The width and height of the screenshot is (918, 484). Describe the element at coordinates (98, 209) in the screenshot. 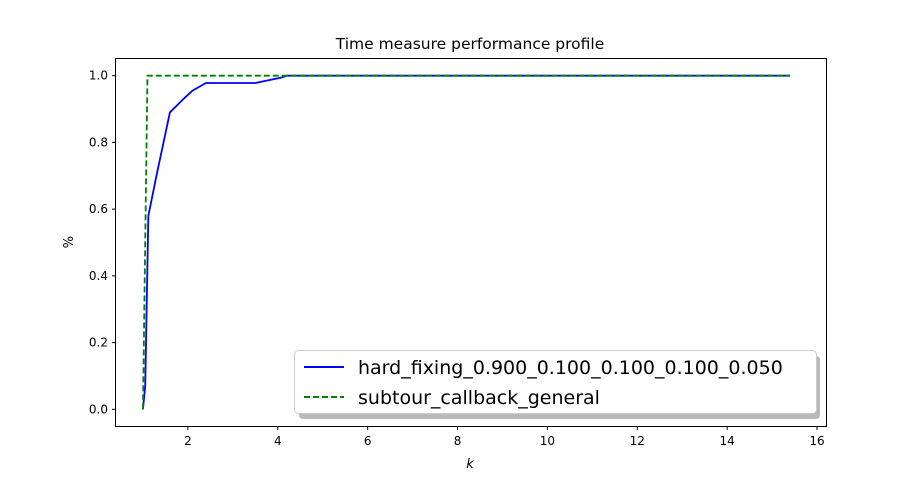

I see `y-tick-label: 0.6` at that location.